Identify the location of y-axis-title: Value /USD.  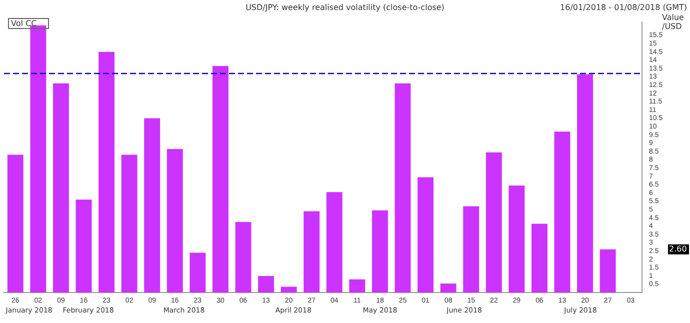
(673, 22).